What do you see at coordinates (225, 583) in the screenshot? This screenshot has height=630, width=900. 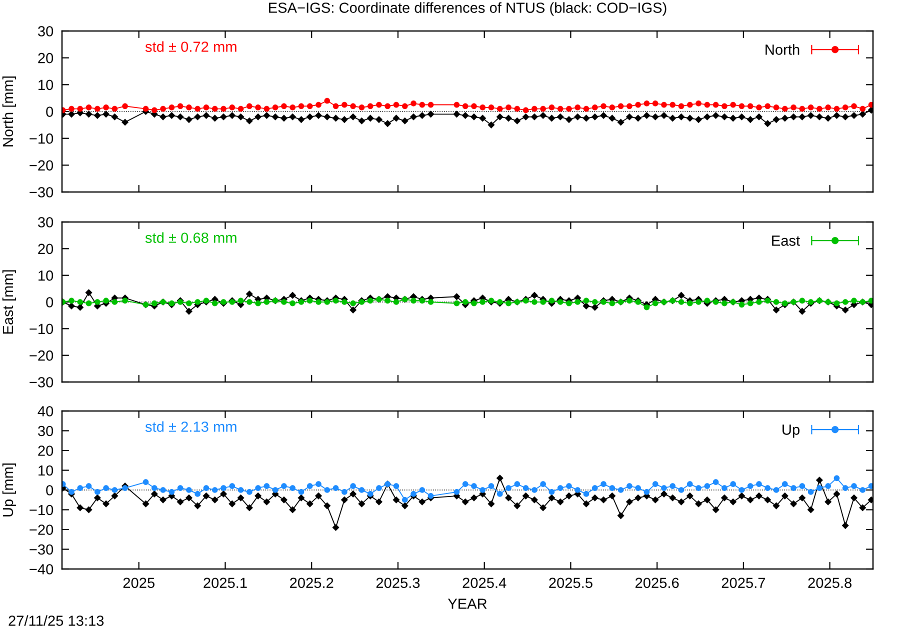 I see `x-tick-label: 2025.1` at bounding box center [225, 583].